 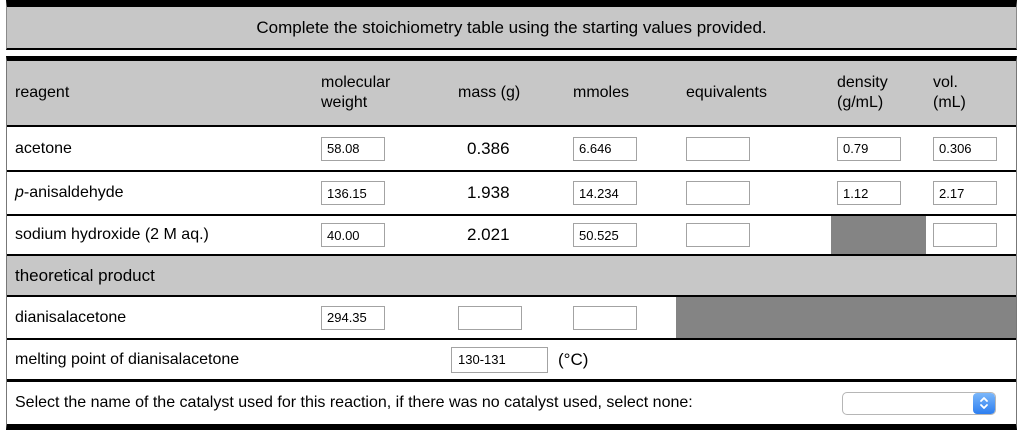 I want to click on table-row-dianisalacetone: dianisalacetone, so click(x=511, y=318).